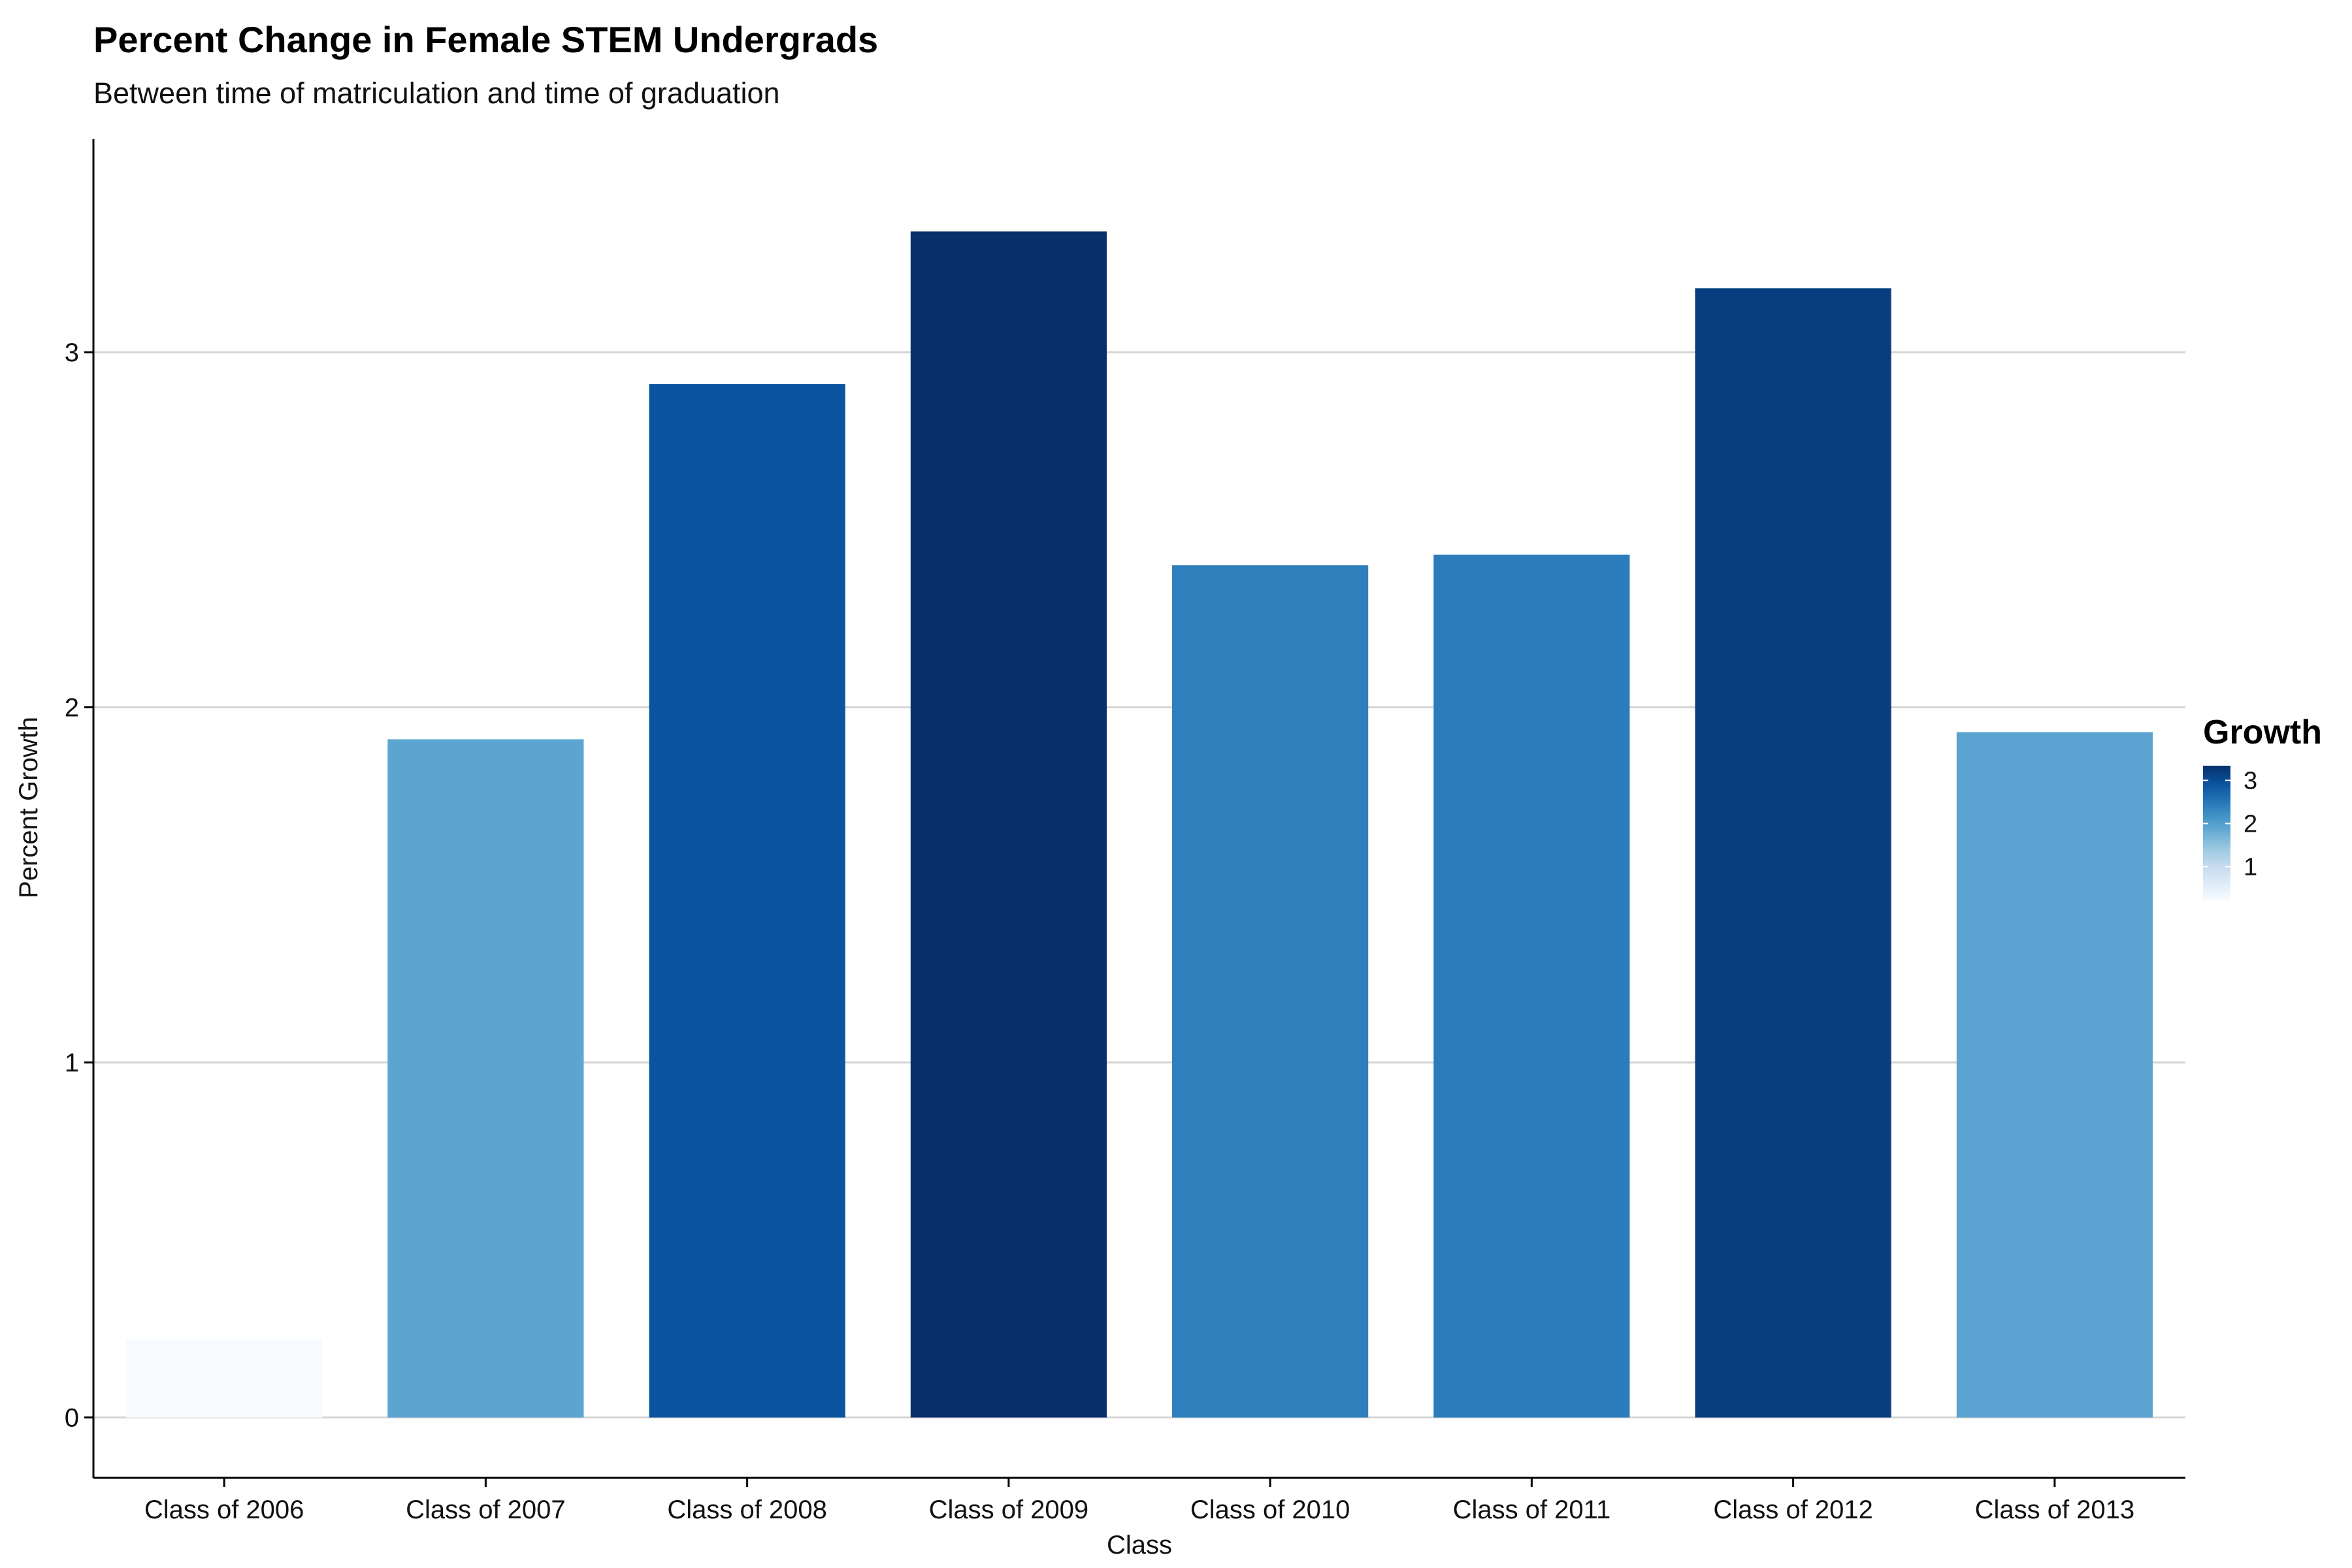  I want to click on x-tick-label: Class of 2007, so click(486, 1509).